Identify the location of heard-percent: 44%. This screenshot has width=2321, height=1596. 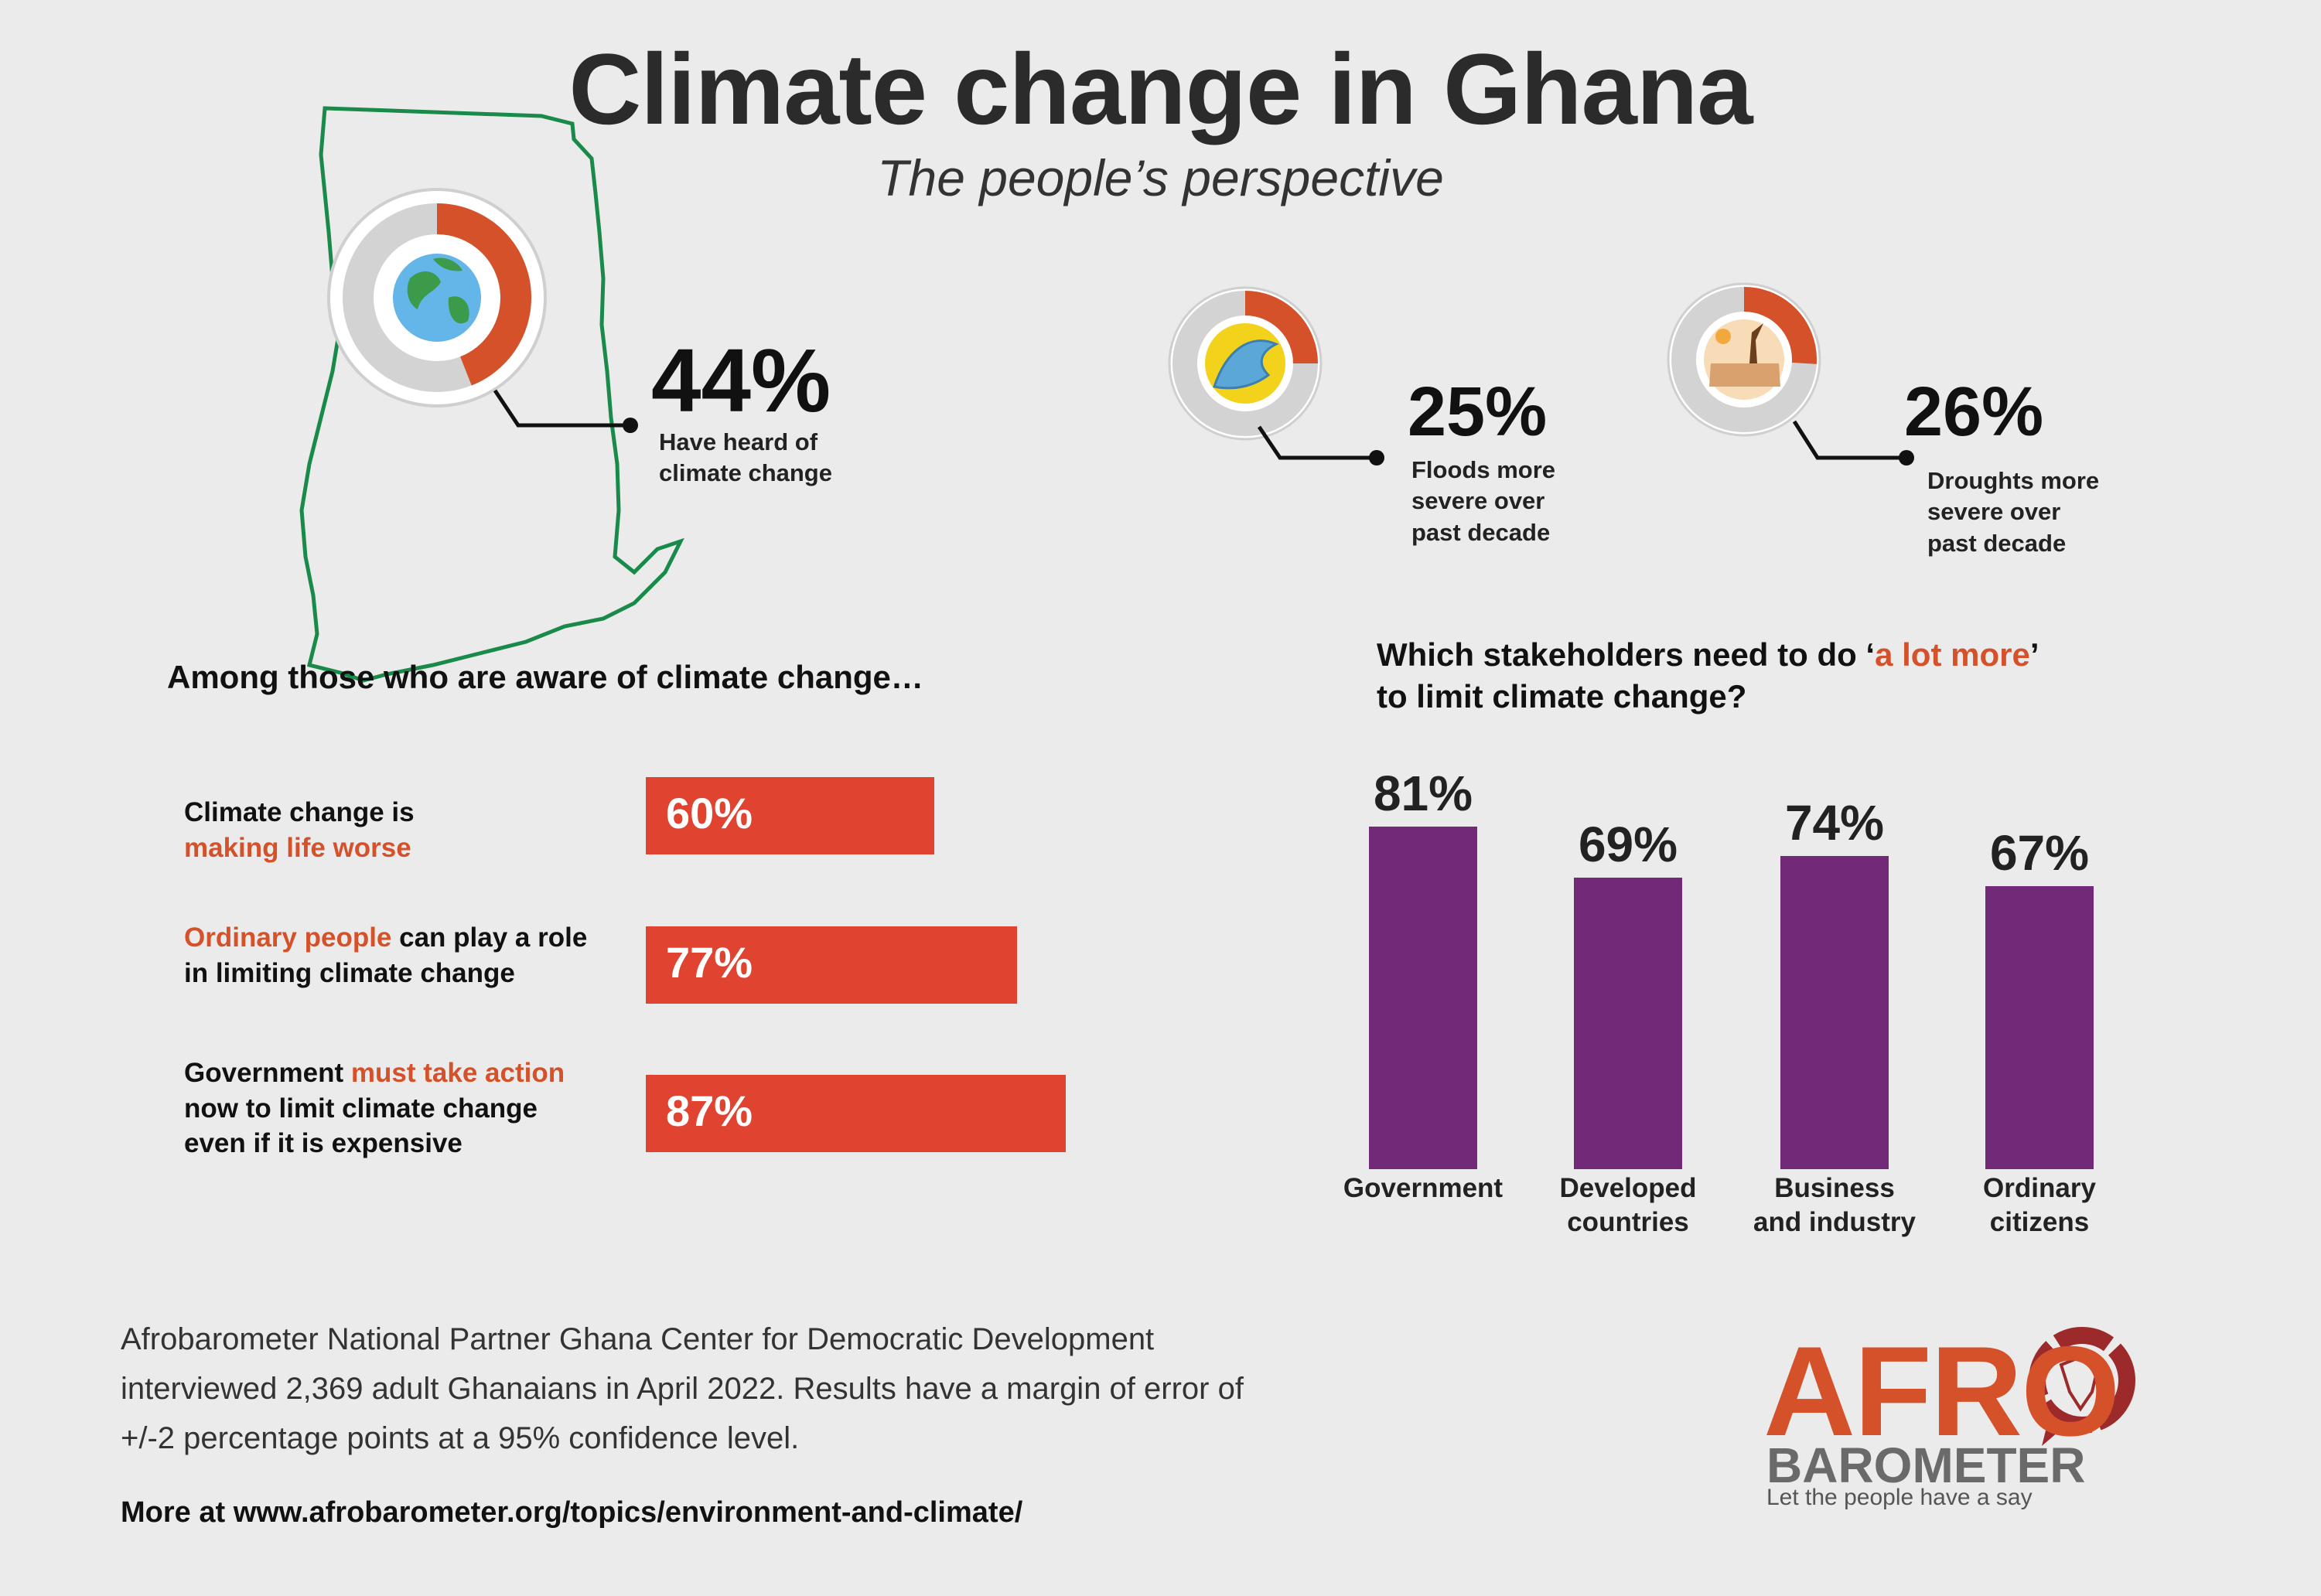
(741, 380).